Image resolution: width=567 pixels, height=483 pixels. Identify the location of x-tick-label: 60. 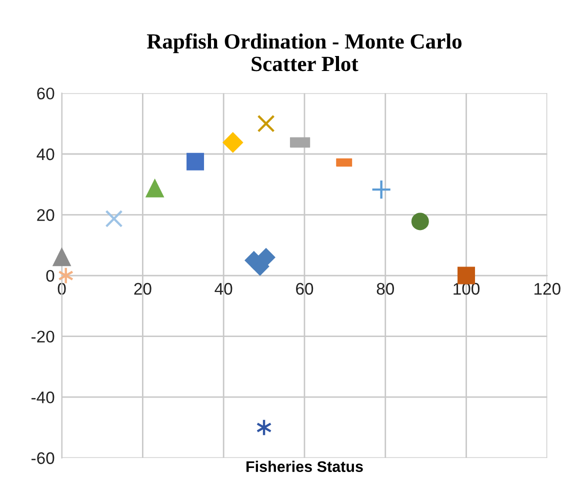
(305, 288).